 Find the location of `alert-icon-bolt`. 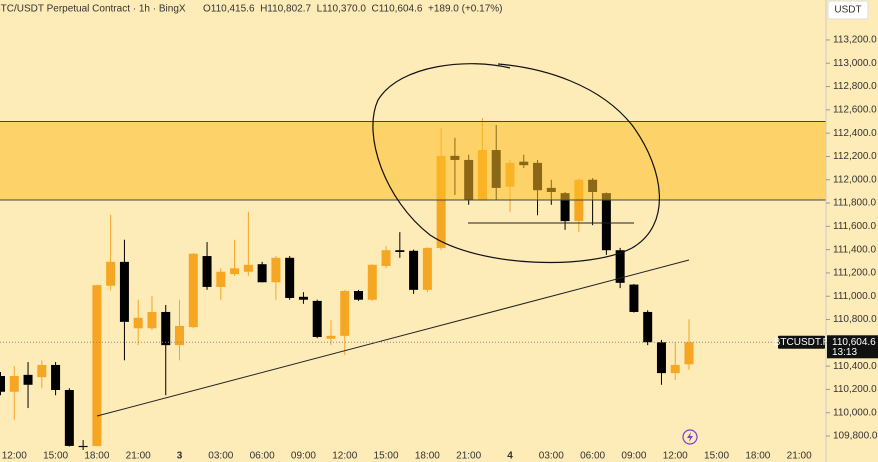

alert-icon-bolt is located at coordinates (690, 437).